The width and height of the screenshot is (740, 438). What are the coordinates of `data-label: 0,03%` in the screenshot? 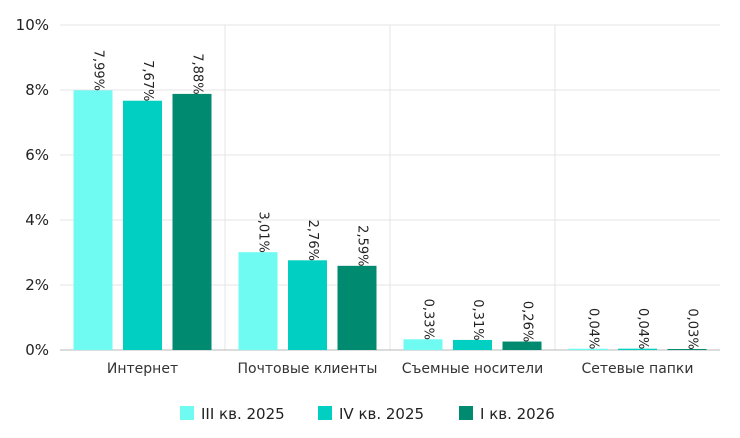 It's located at (692, 328).